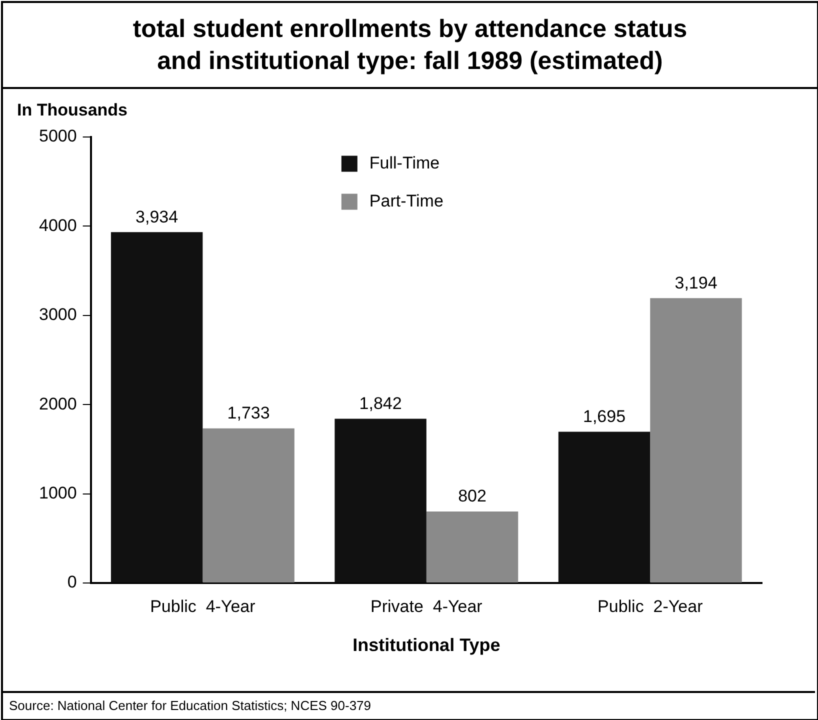 This screenshot has width=818, height=720. What do you see at coordinates (248, 413) in the screenshot?
I see `data-label: 1,733` at bounding box center [248, 413].